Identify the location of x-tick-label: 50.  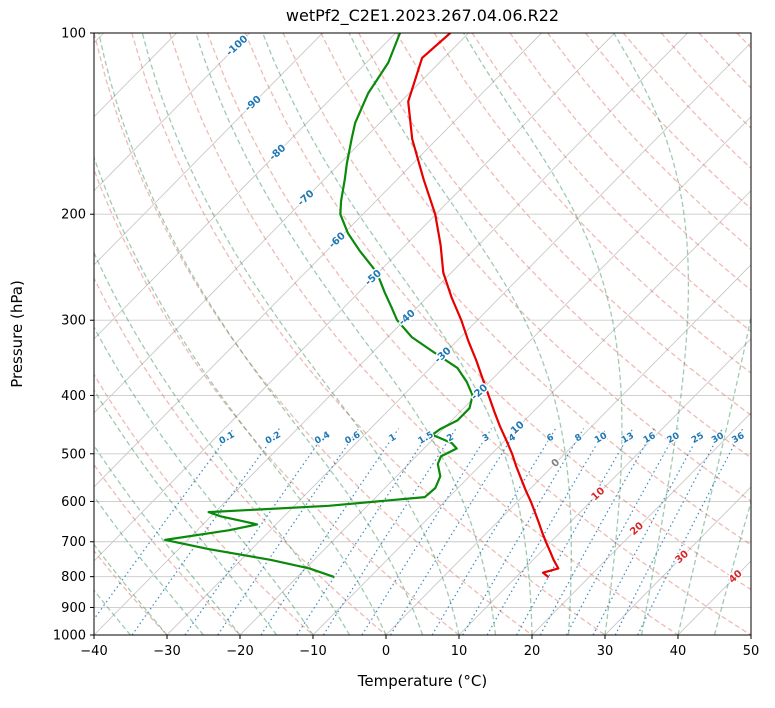
(751, 651).